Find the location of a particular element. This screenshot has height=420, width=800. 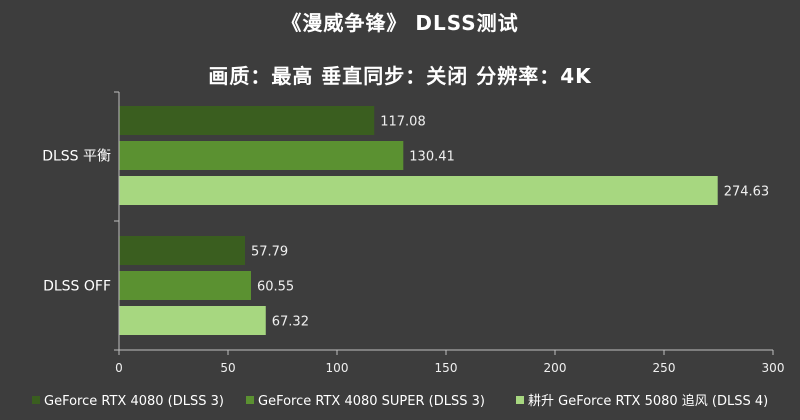

legend-label-1: GeForce RTX 4080 SUPER (DLSS 3) is located at coordinates (371, 401).